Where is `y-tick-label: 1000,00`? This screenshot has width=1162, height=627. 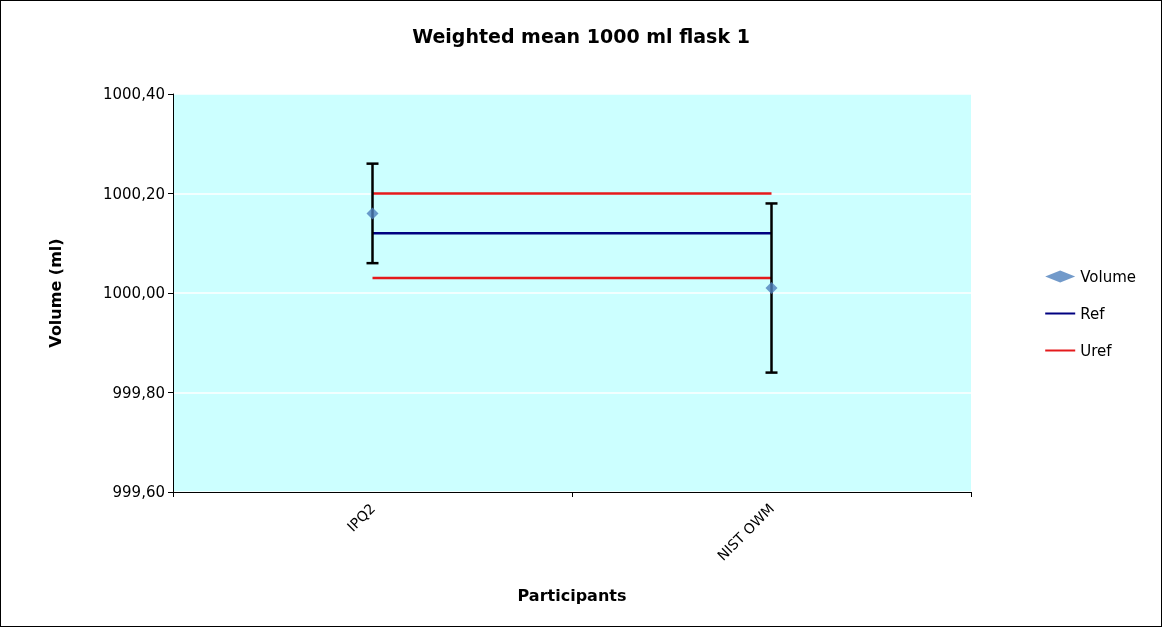
y-tick-label: 1000,00 is located at coordinates (133, 293).